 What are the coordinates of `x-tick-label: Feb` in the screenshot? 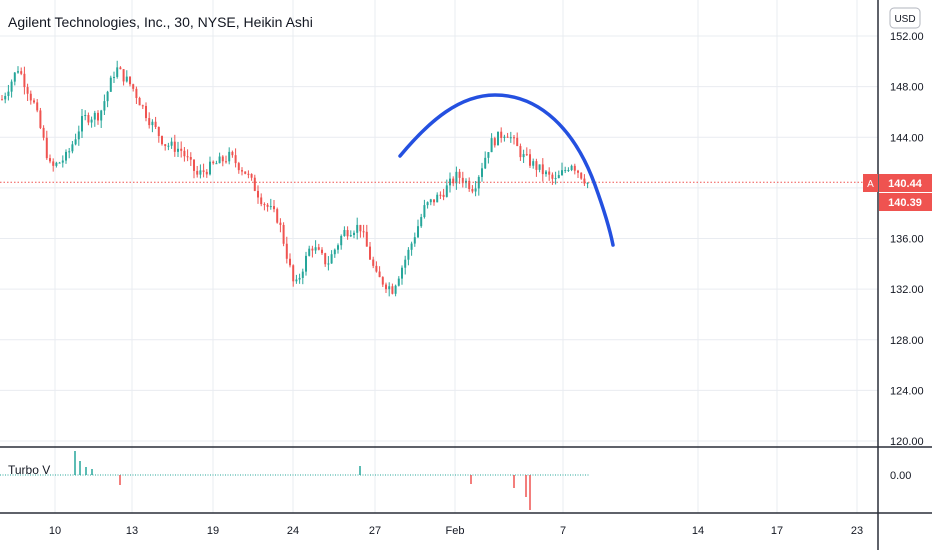 It's located at (455, 531).